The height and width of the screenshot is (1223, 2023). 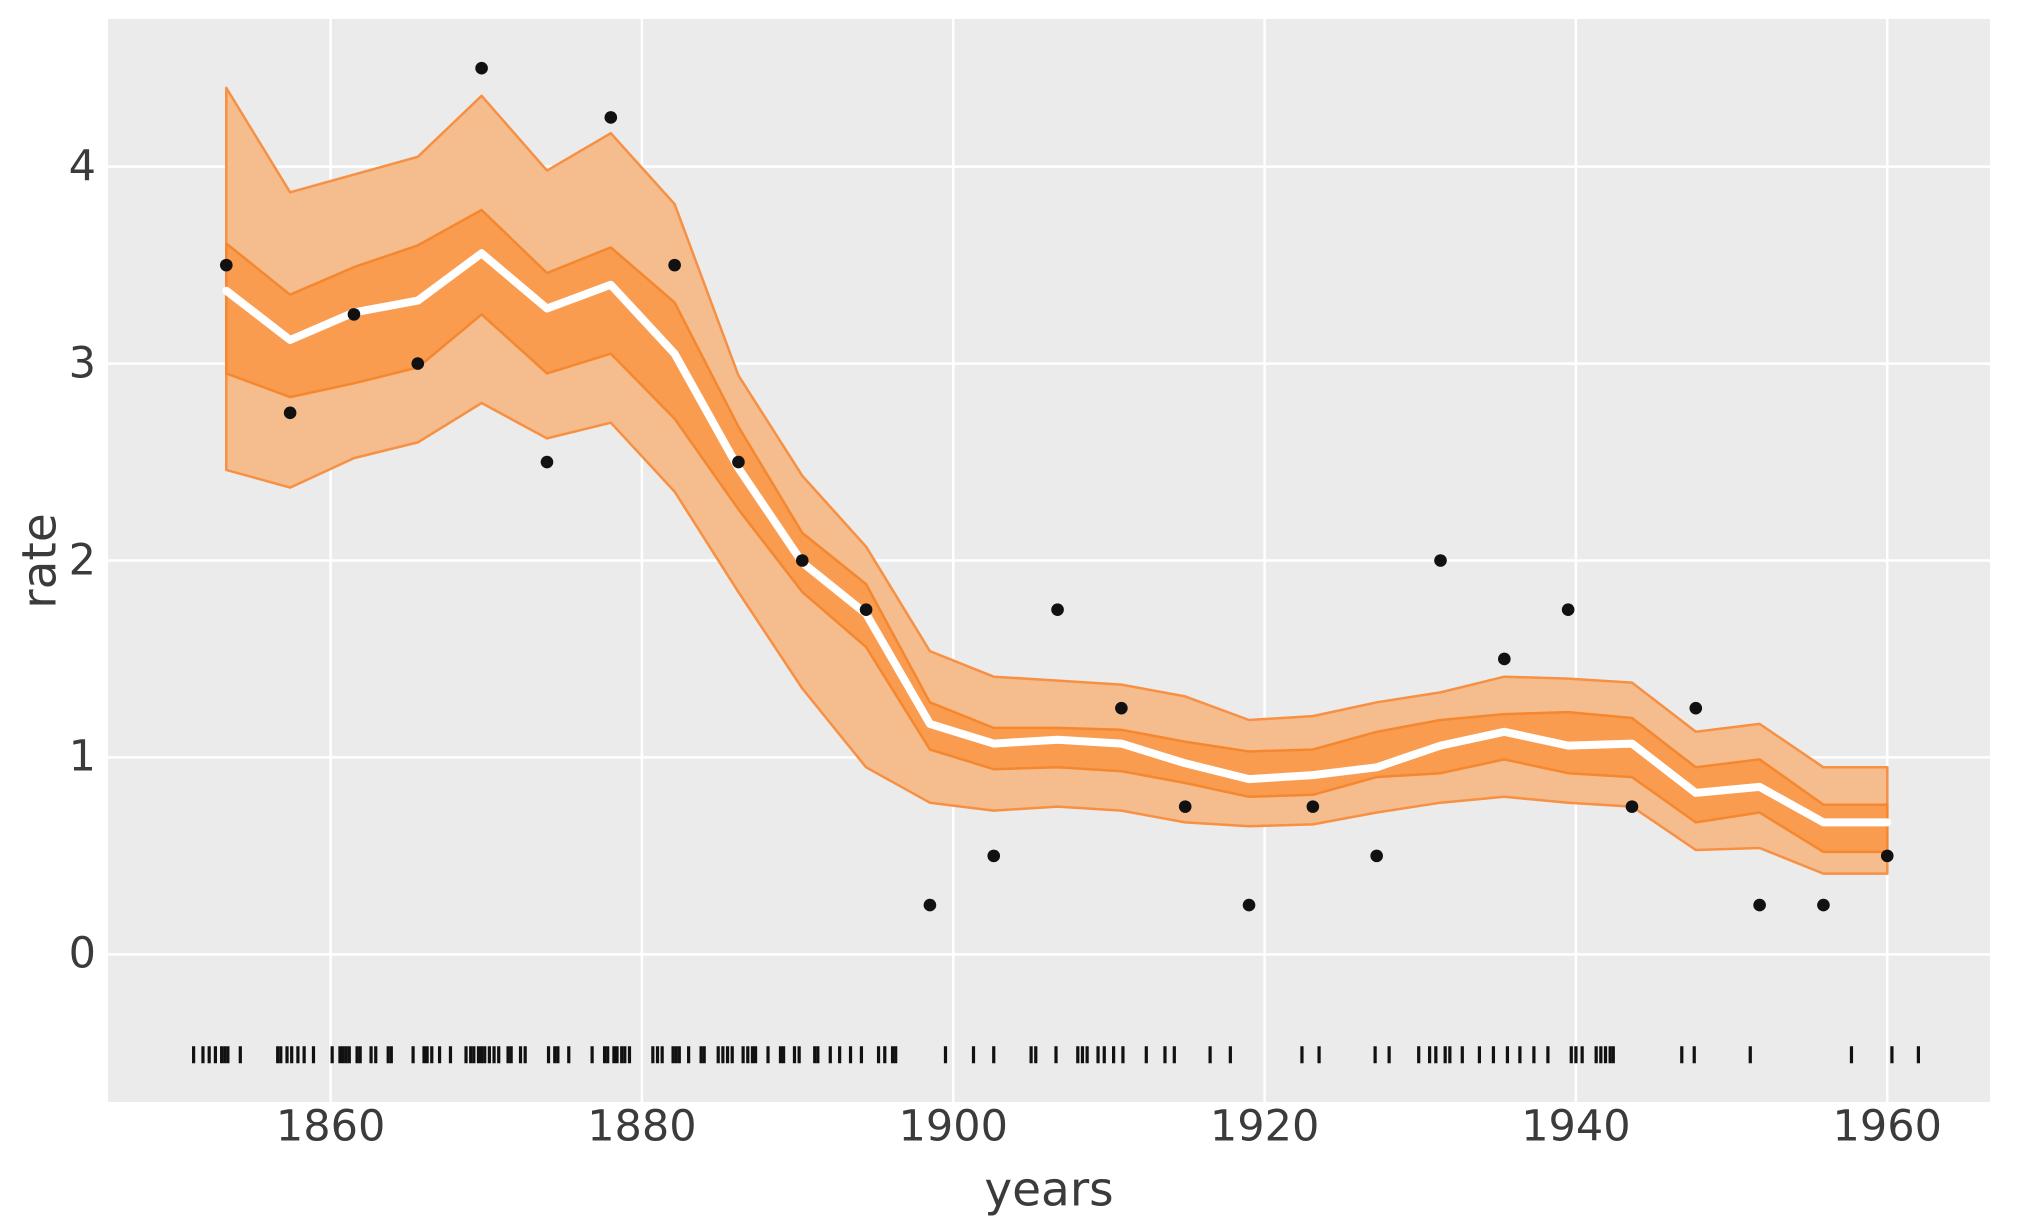 I want to click on y-axis-title: rate, so click(x=40, y=560).